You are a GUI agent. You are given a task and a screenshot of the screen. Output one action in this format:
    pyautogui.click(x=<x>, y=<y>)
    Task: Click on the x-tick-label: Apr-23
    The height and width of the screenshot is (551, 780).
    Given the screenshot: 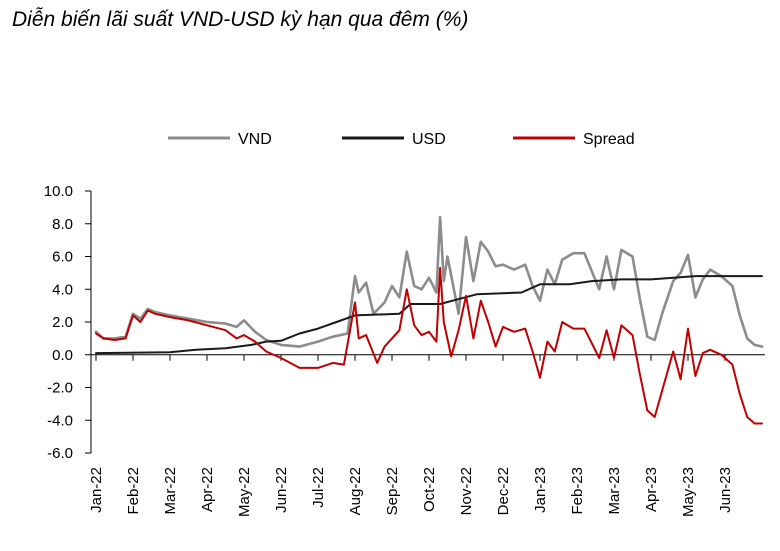 What is the action you would take?
    pyautogui.click(x=651, y=489)
    